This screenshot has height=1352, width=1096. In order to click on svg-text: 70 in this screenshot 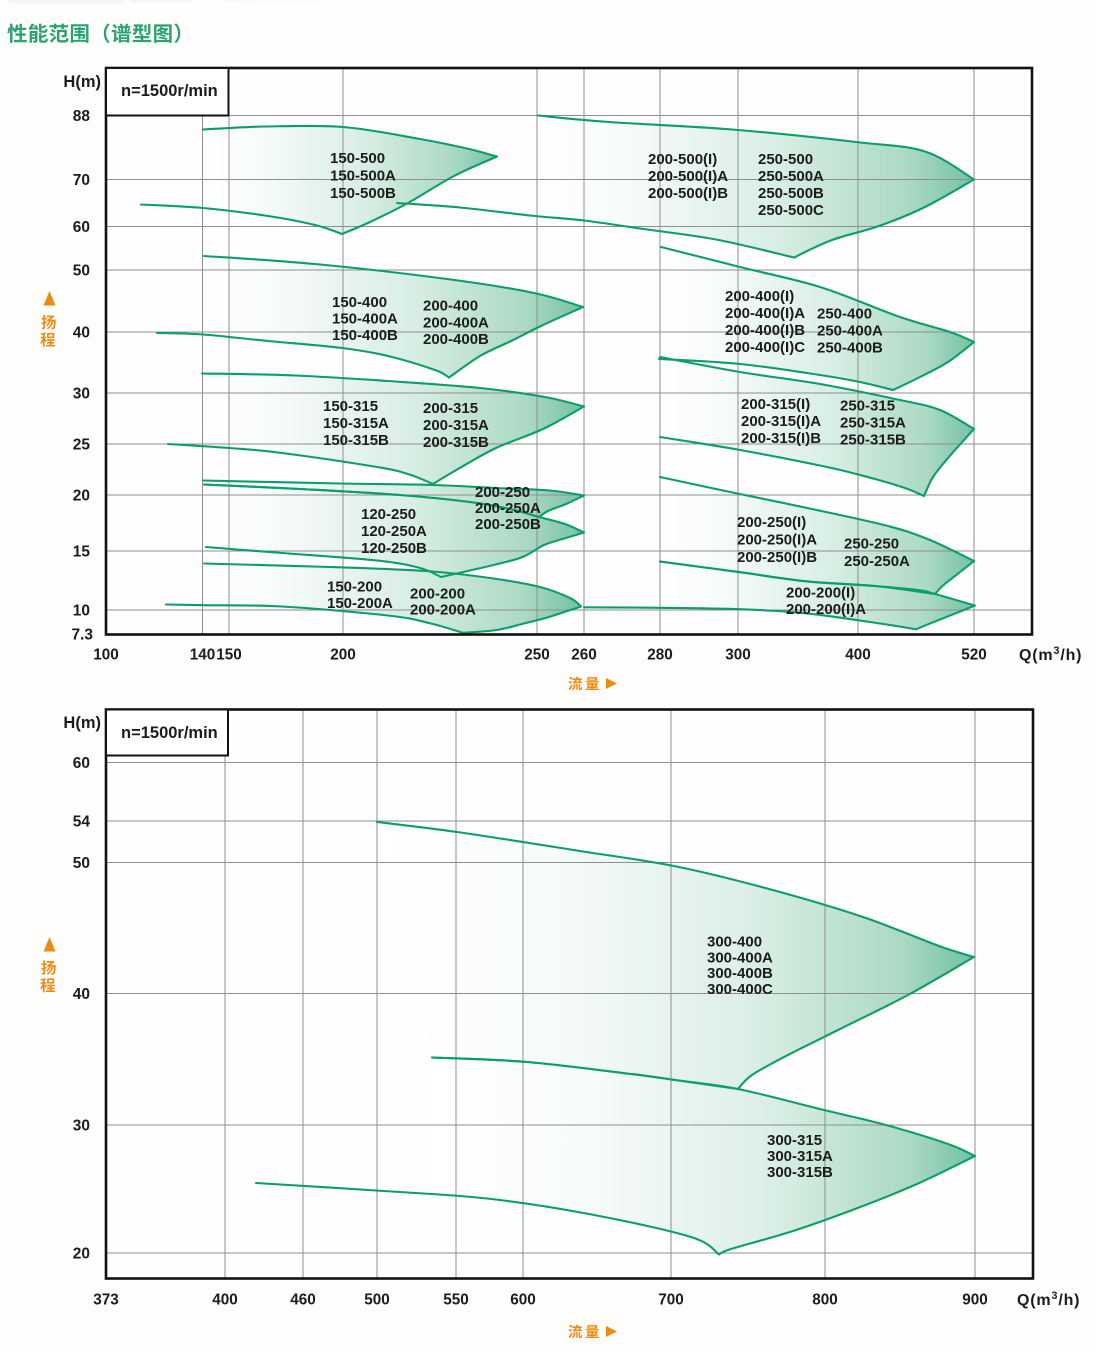, I will do `click(81, 180)`.